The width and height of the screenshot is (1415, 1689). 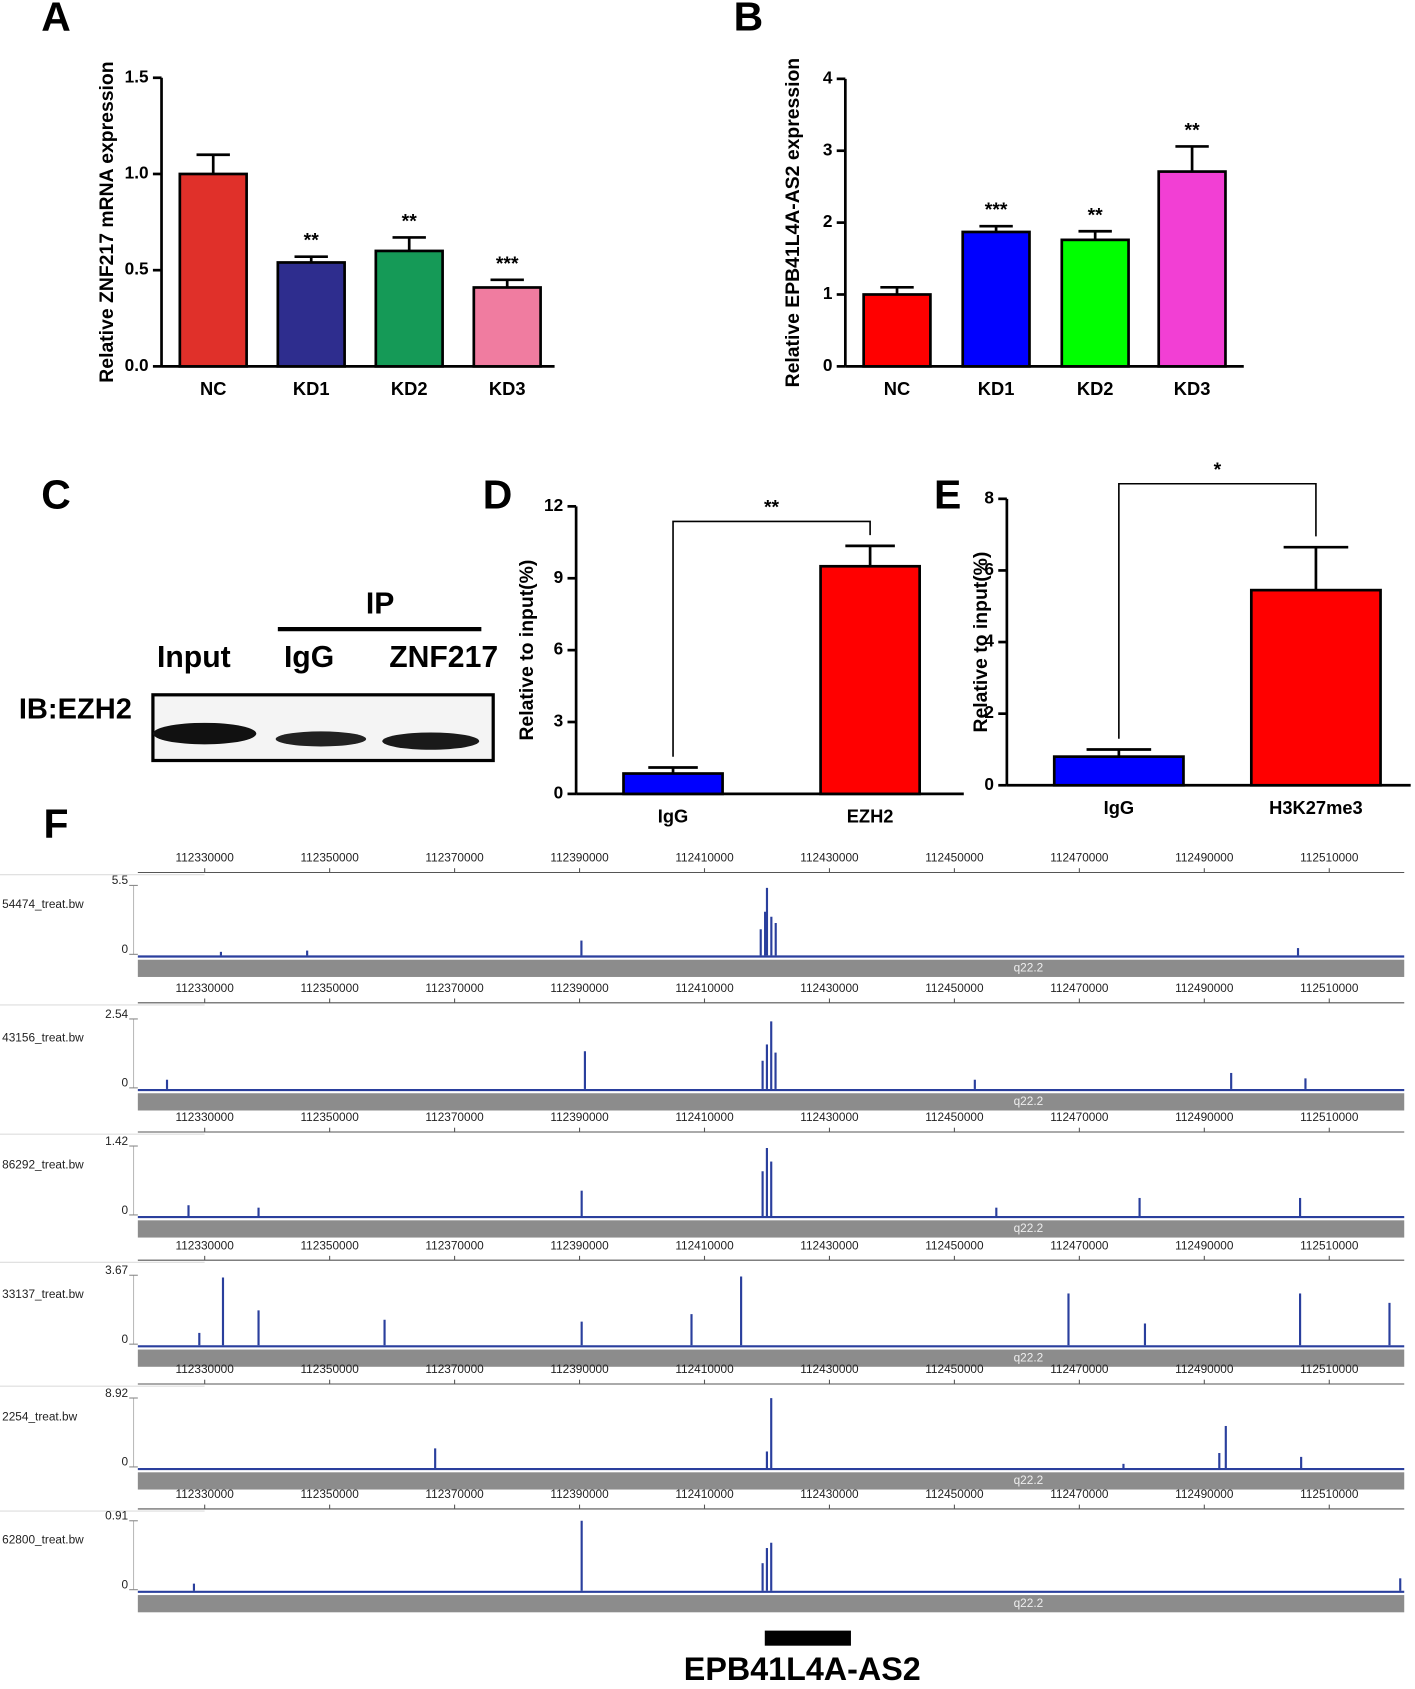 What do you see at coordinates (43, 1037) in the screenshot?
I see `track-name: 43156_treat.bw` at bounding box center [43, 1037].